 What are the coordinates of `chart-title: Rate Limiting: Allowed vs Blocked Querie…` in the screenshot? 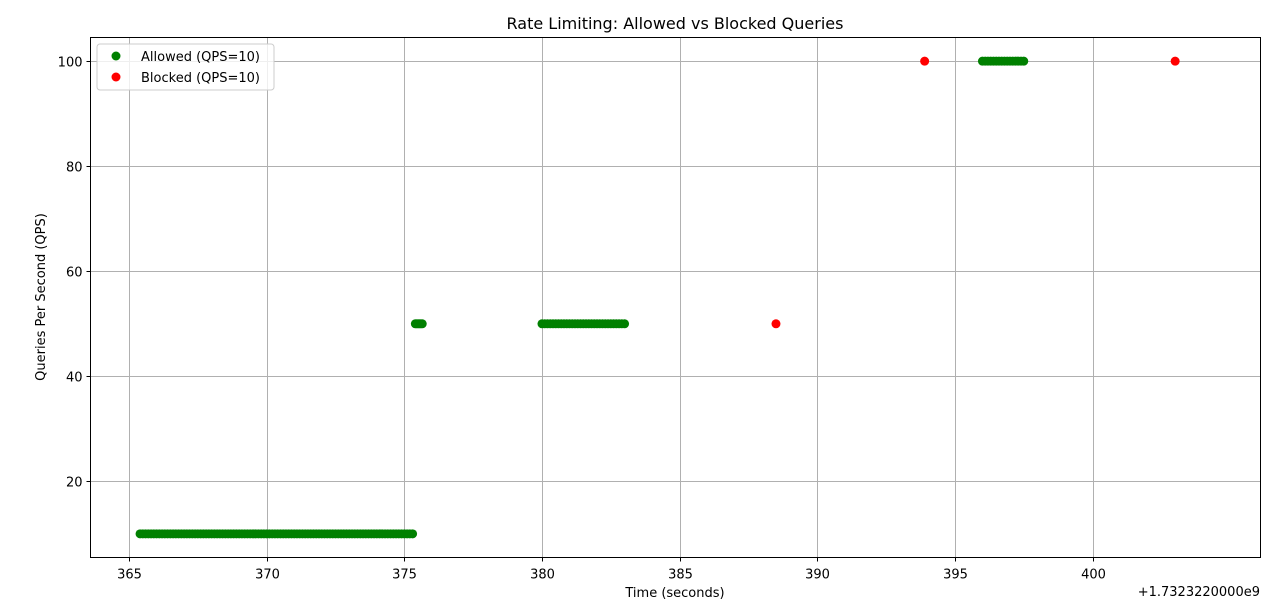 It's located at (675, 23).